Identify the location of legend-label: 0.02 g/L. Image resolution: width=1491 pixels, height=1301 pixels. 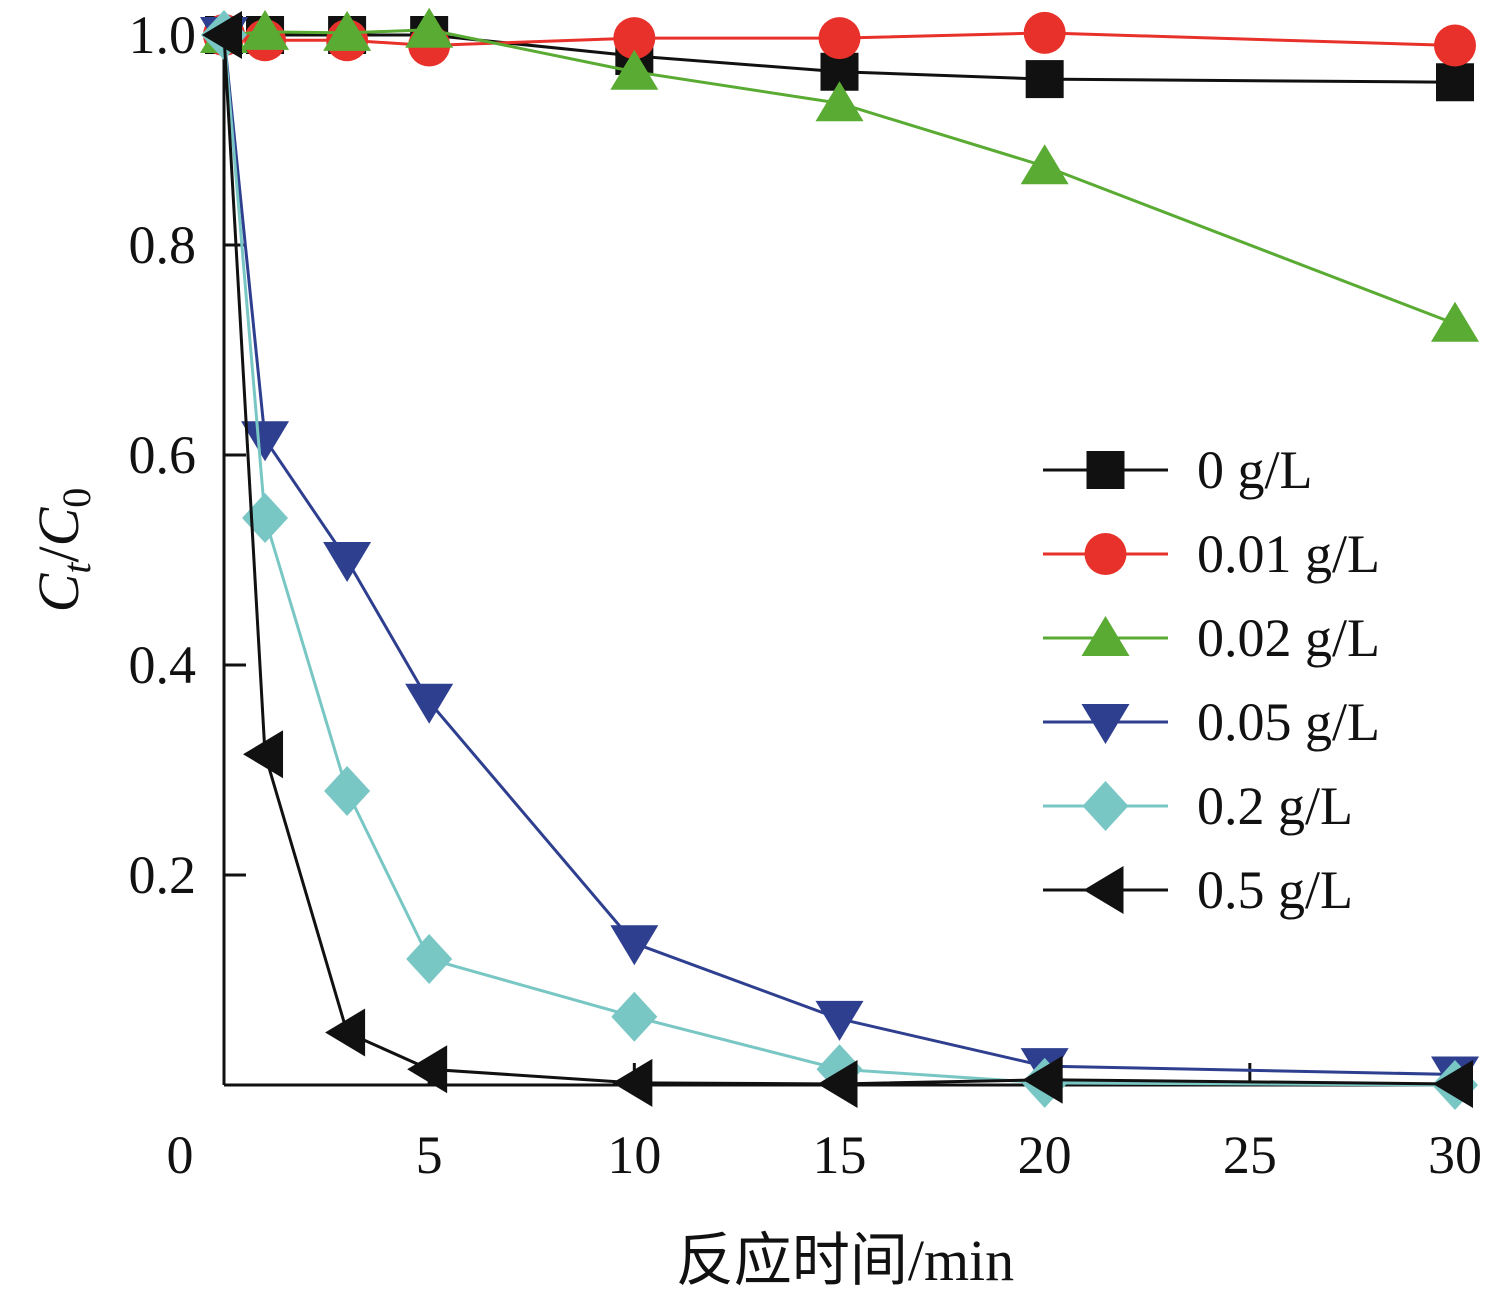
(1288, 638).